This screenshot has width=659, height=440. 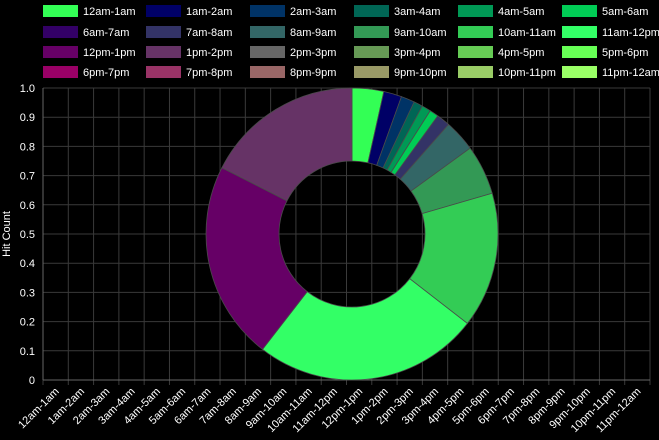 I want to click on y-axis-title: Hit Count, so click(x=7, y=234).